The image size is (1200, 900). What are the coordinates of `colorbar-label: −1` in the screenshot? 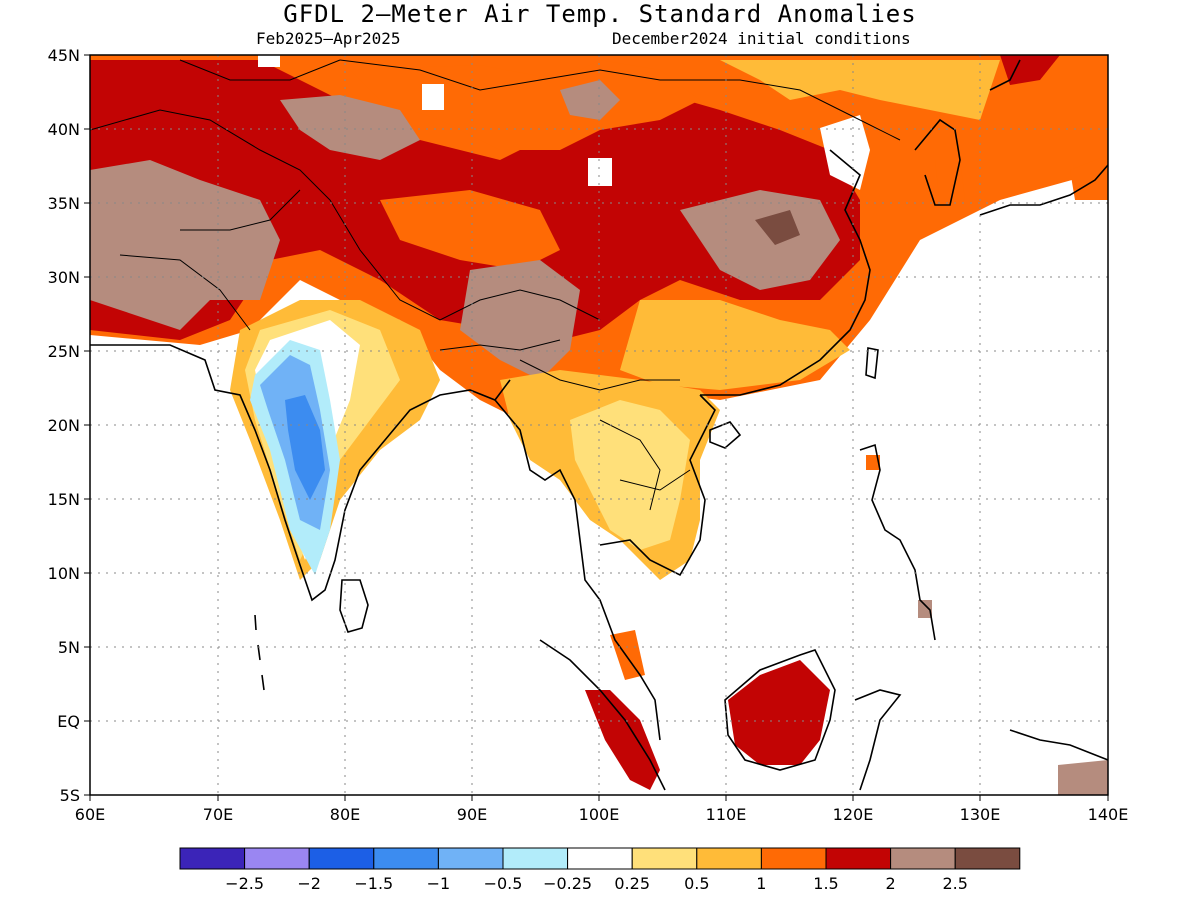 It's located at (439, 883).